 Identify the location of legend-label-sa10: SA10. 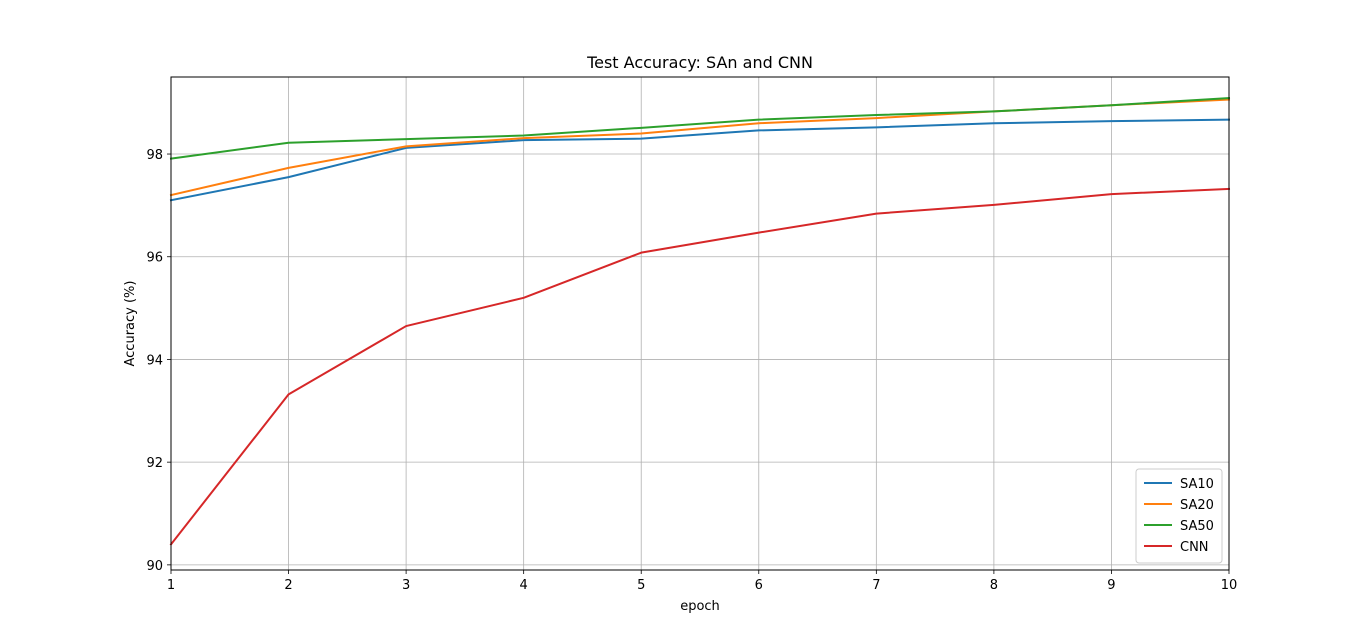
(1197, 484).